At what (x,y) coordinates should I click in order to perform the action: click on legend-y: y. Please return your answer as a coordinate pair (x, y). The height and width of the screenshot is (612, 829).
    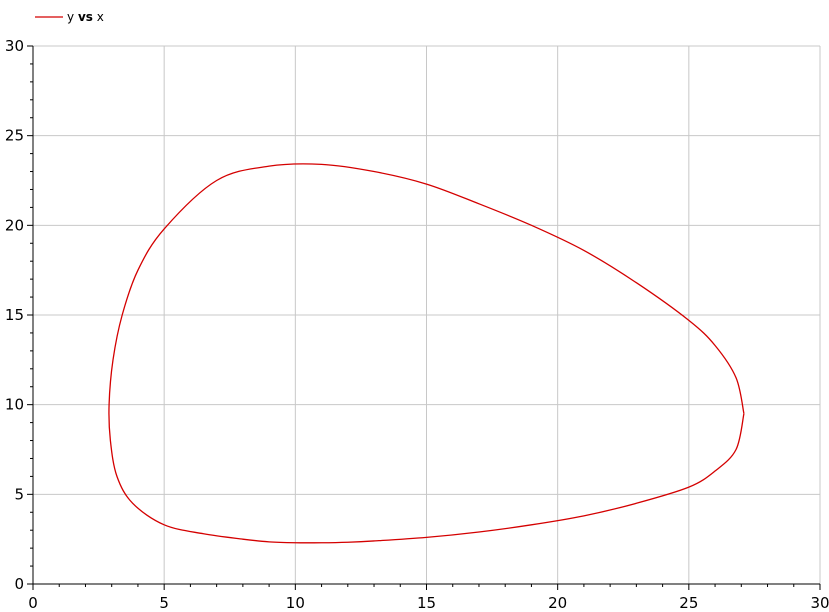
    Looking at the image, I should click on (70, 17).